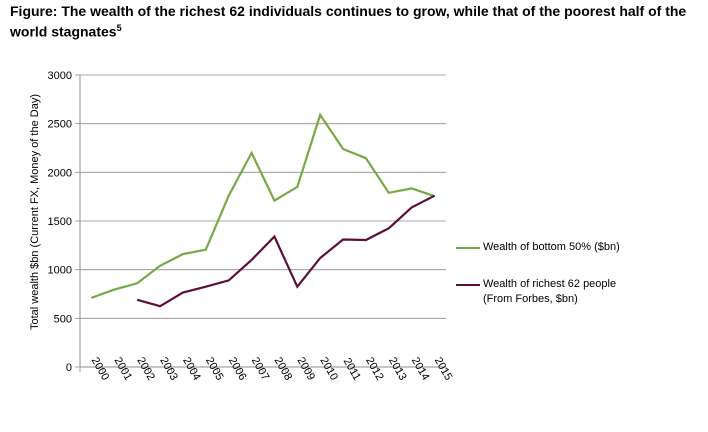 The width and height of the screenshot is (708, 432). What do you see at coordinates (60, 173) in the screenshot?
I see `y-tick-label-2000: 2000` at bounding box center [60, 173].